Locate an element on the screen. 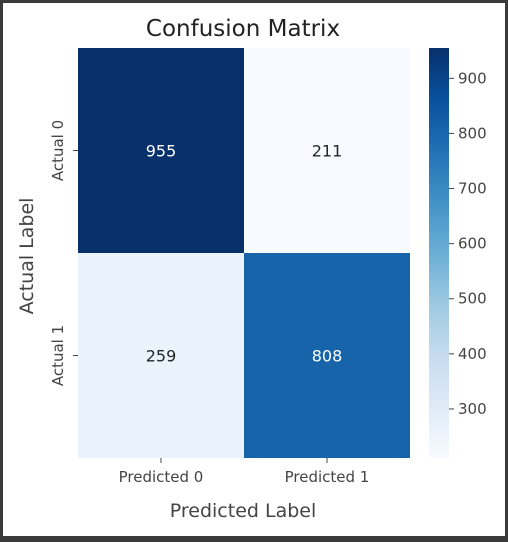  cell-r0-c0 is located at coordinates (161, 150).